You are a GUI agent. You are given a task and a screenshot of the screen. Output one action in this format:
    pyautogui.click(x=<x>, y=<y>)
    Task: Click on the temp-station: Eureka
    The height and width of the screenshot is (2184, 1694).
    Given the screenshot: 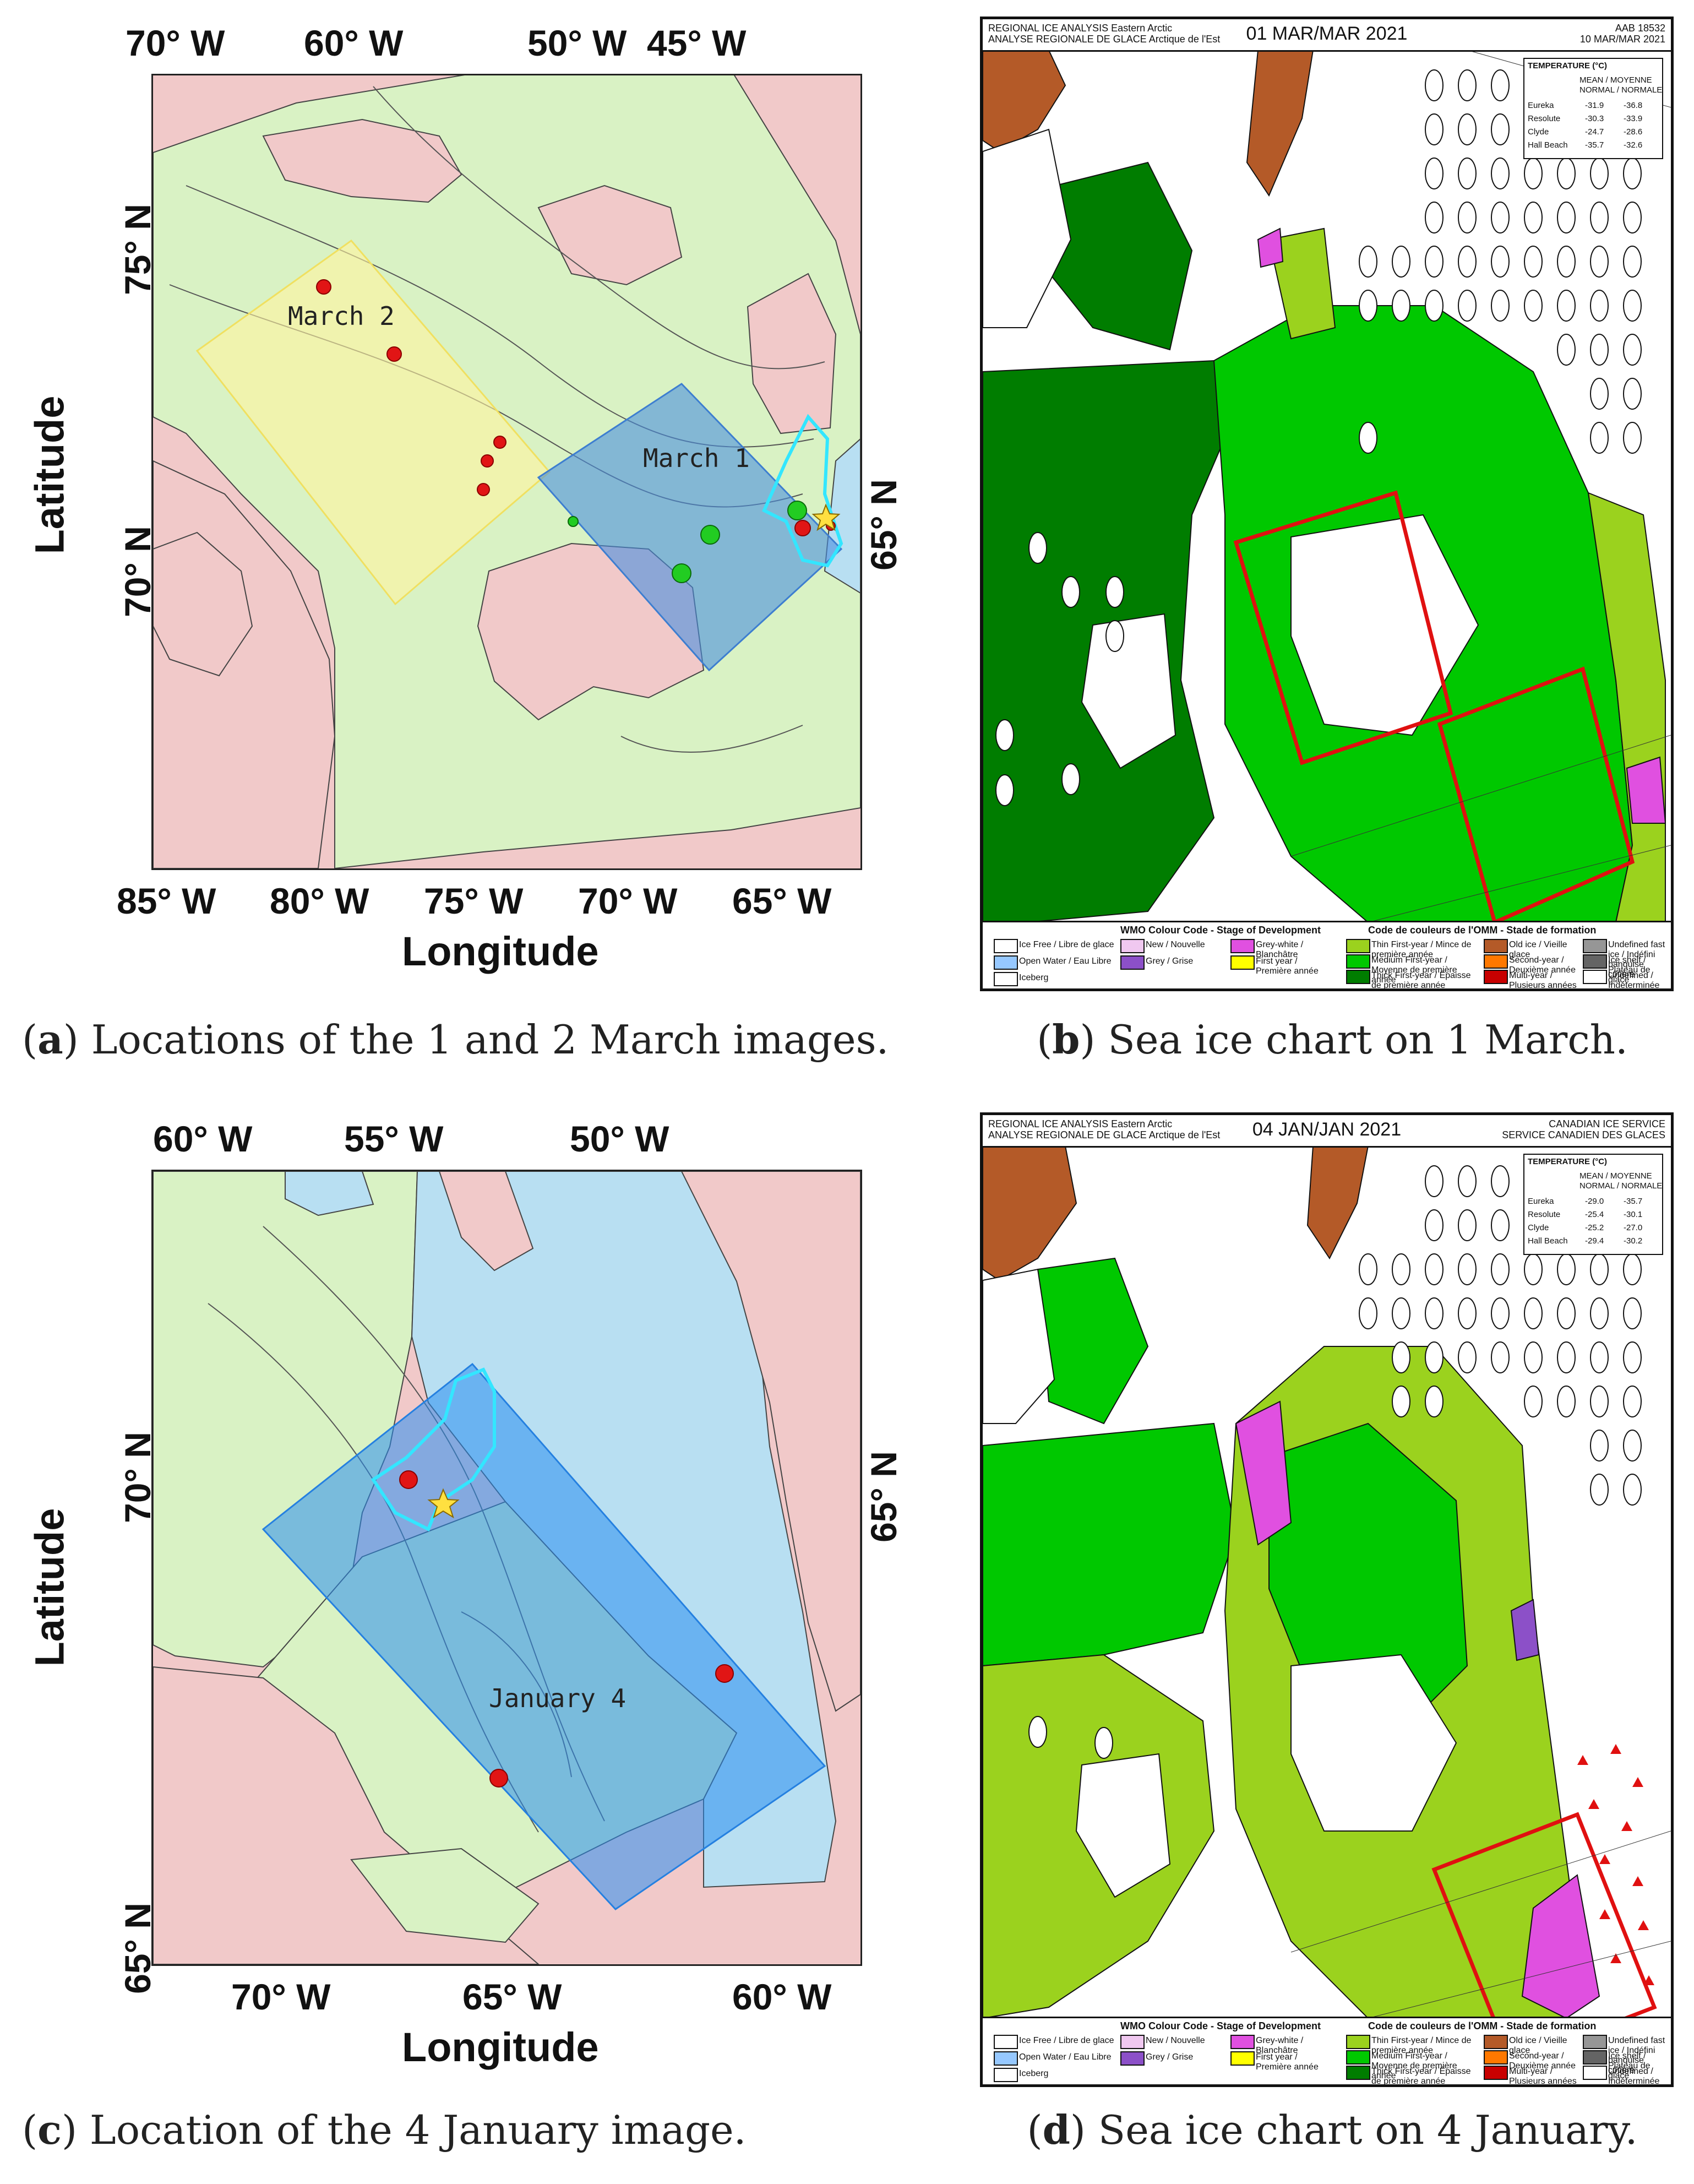 What is the action you would take?
    pyautogui.click(x=1541, y=105)
    